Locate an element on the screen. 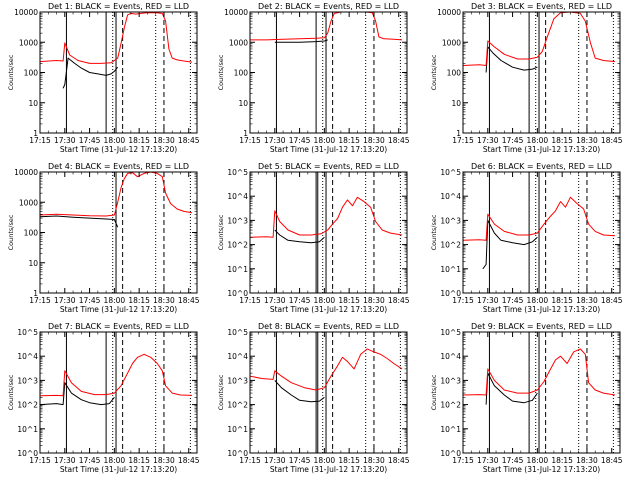 The image size is (640, 480). chart-title: Det 5: BLACK = Events, RED = LLD is located at coordinates (328, 166).